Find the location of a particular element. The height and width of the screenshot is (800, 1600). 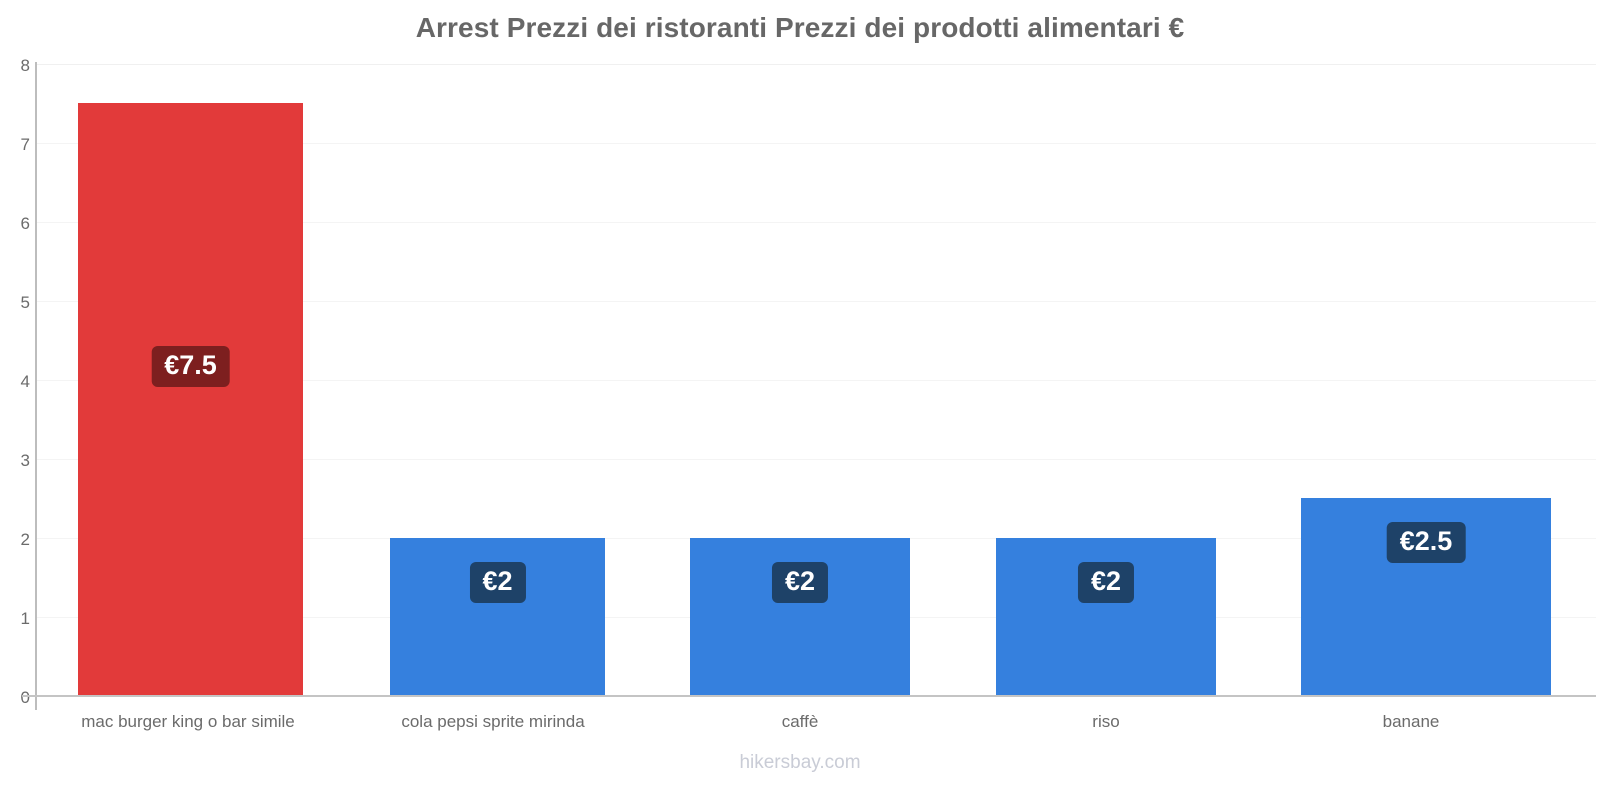

y-axis-tick-8: 8 is located at coordinates (25, 65).